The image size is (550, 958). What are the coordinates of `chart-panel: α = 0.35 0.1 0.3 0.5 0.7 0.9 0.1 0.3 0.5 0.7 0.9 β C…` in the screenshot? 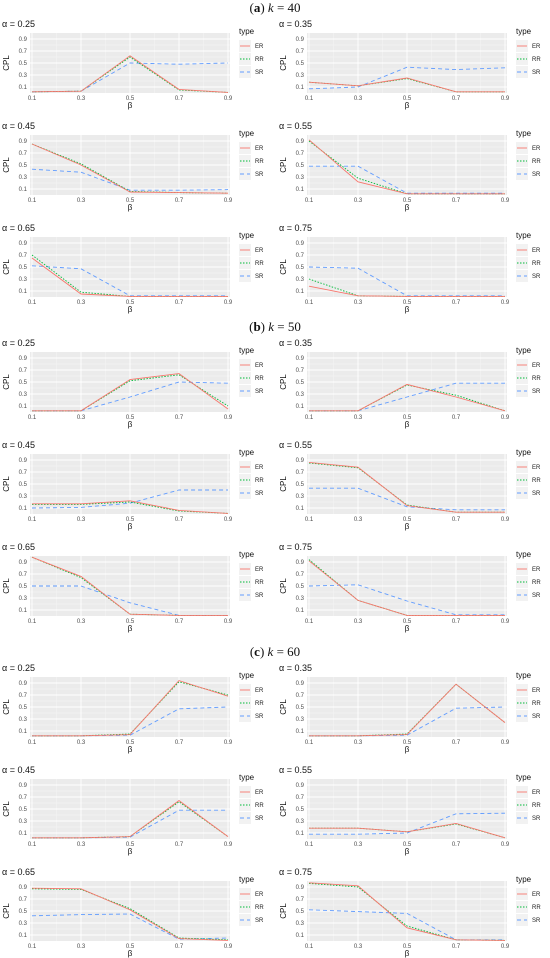 It's located at (413, 382).